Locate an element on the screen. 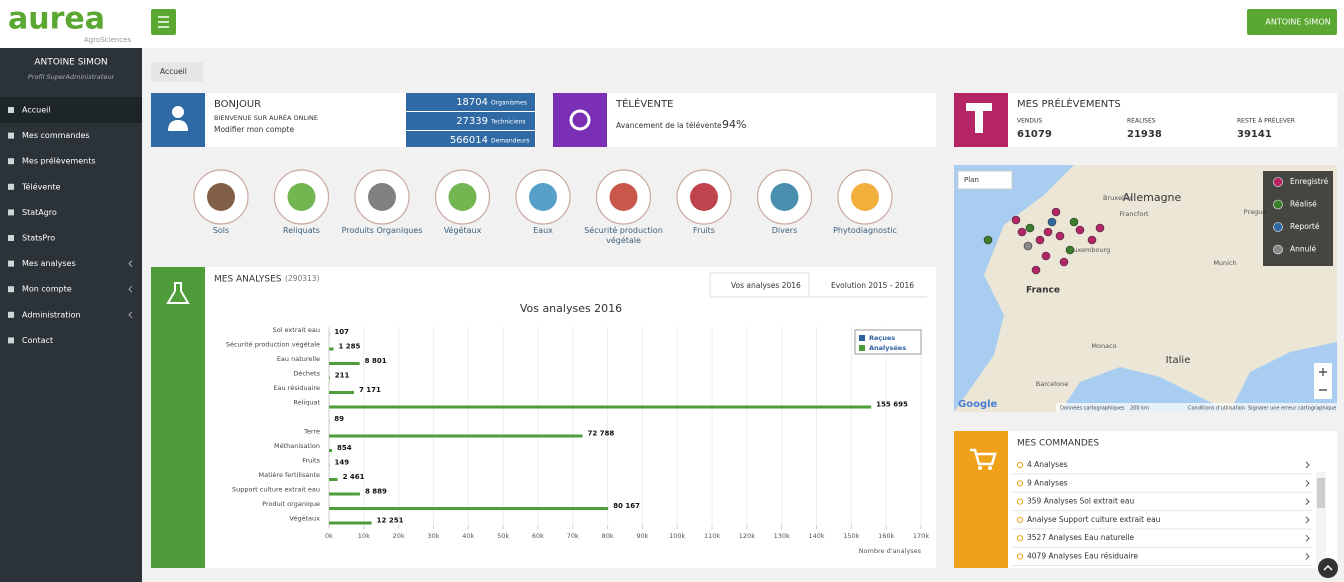 This screenshot has width=1344, height=582. map-label: Allemagne is located at coordinates (1152, 197).